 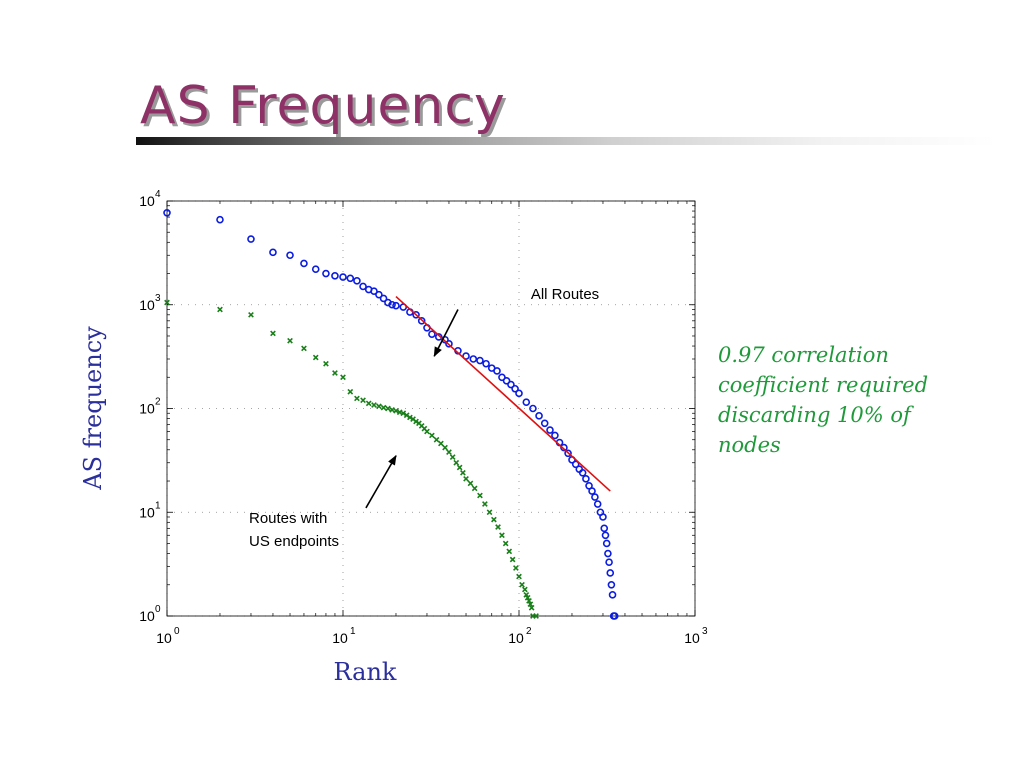 What do you see at coordinates (288, 518) in the screenshot?
I see `us-routes-label: Routes with` at bounding box center [288, 518].